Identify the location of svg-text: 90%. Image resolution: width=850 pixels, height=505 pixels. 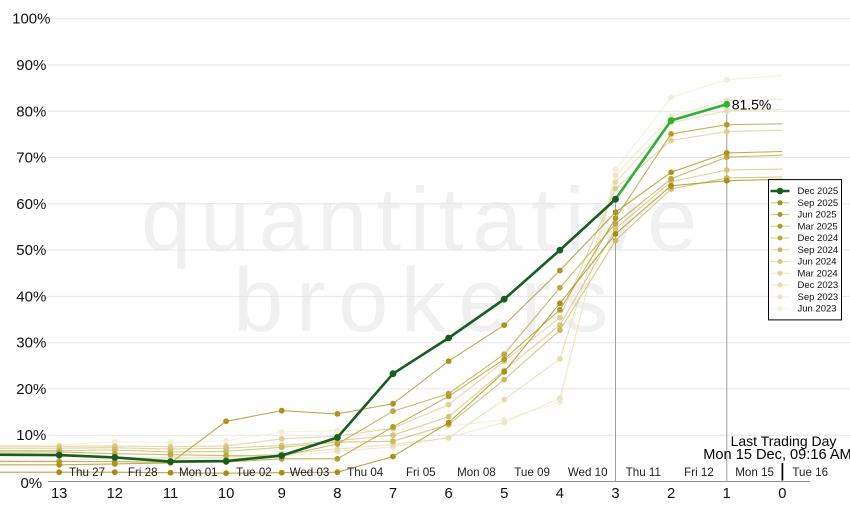
(31, 65).